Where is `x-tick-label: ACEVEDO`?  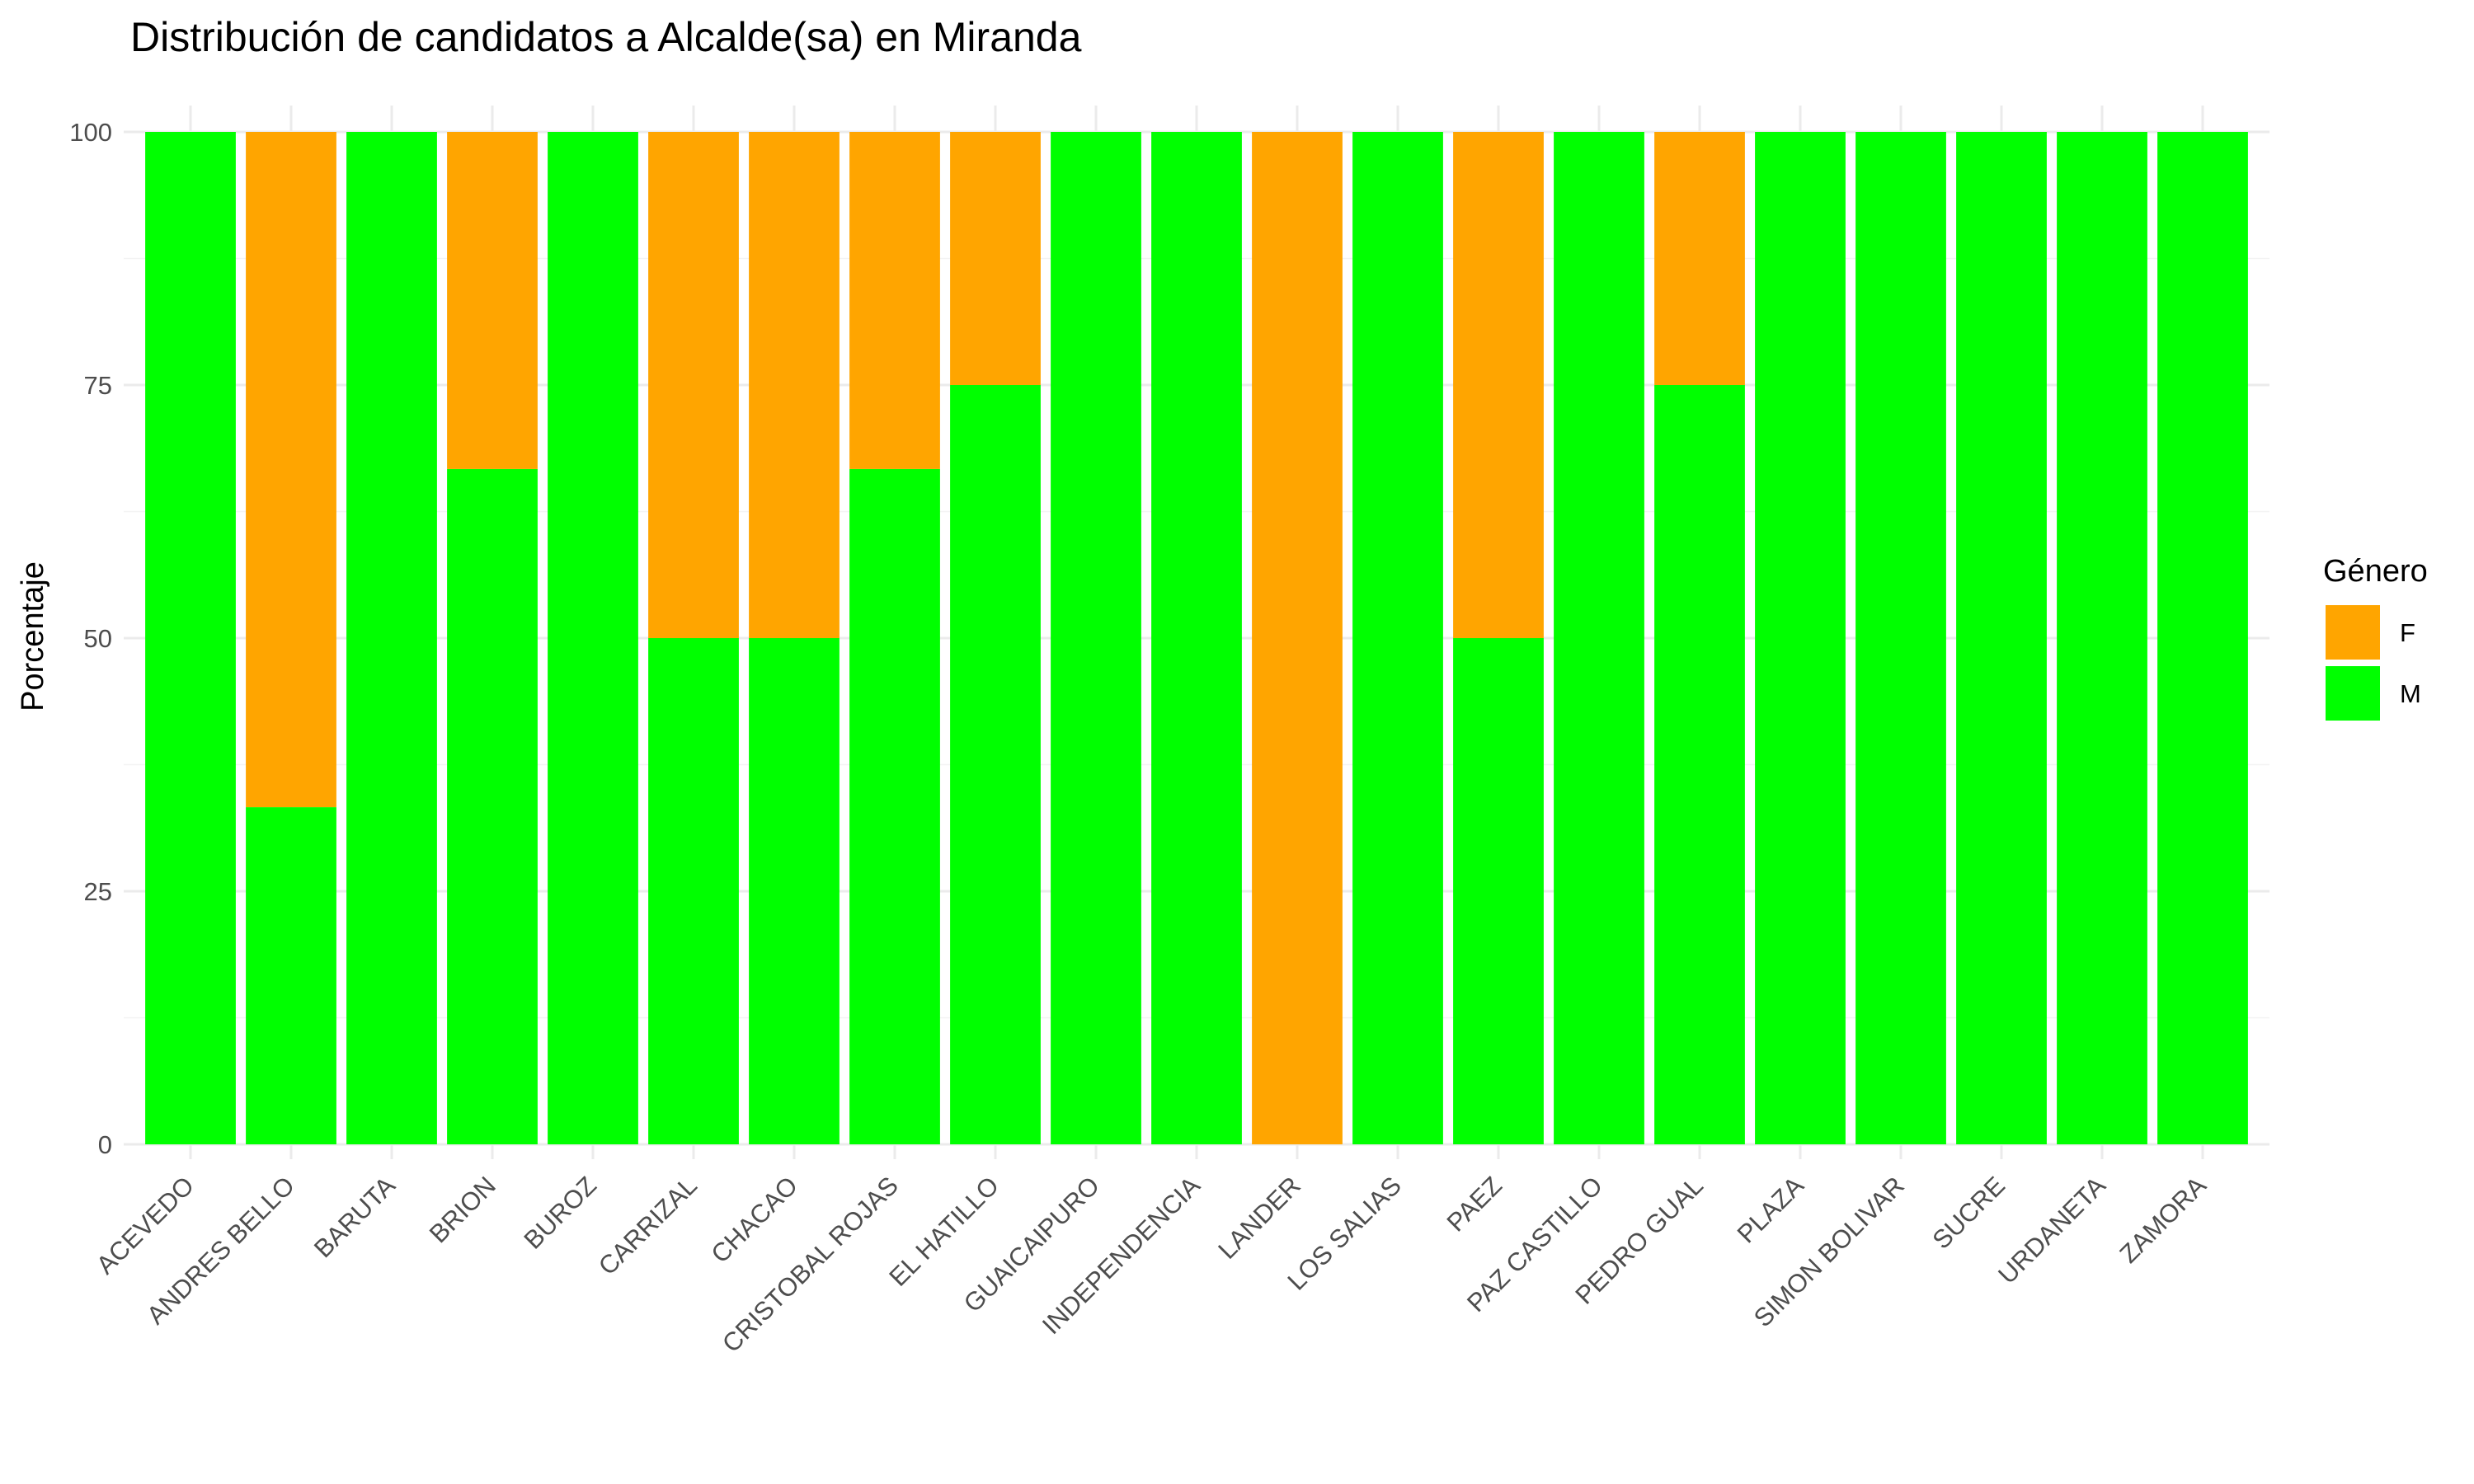
x-tick-label: ACEVEDO is located at coordinates (145, 1225).